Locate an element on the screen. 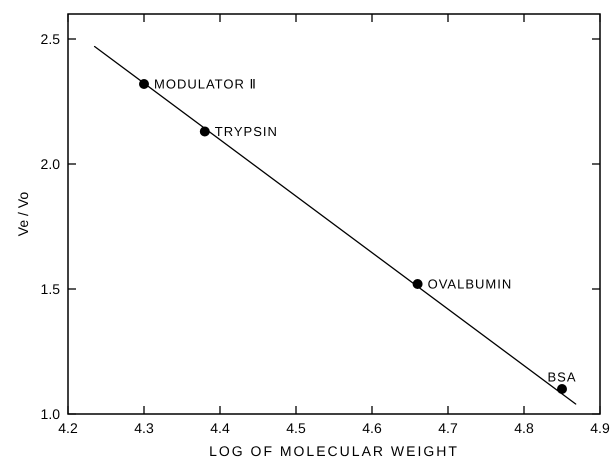  y-tick-label: 2.0 is located at coordinates (50, 164).